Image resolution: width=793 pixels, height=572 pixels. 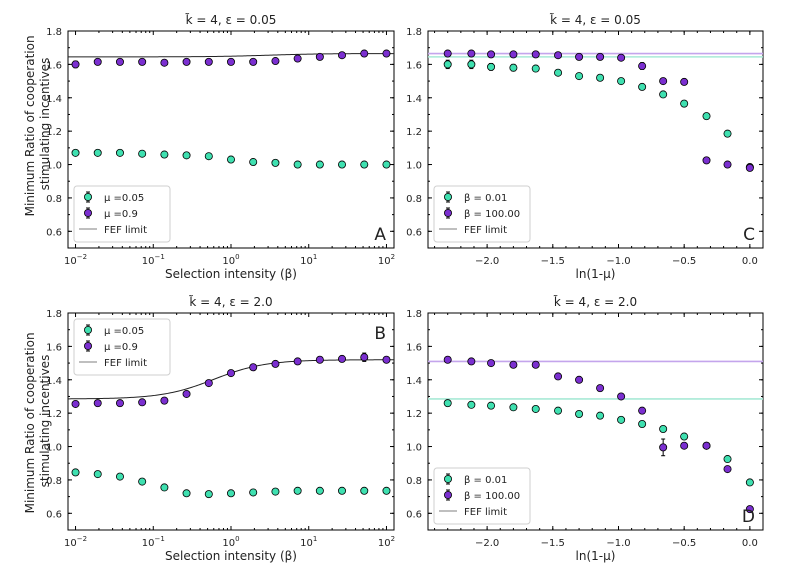 I want to click on panel-b-xtick-exp: −2, so click(x=82, y=539).